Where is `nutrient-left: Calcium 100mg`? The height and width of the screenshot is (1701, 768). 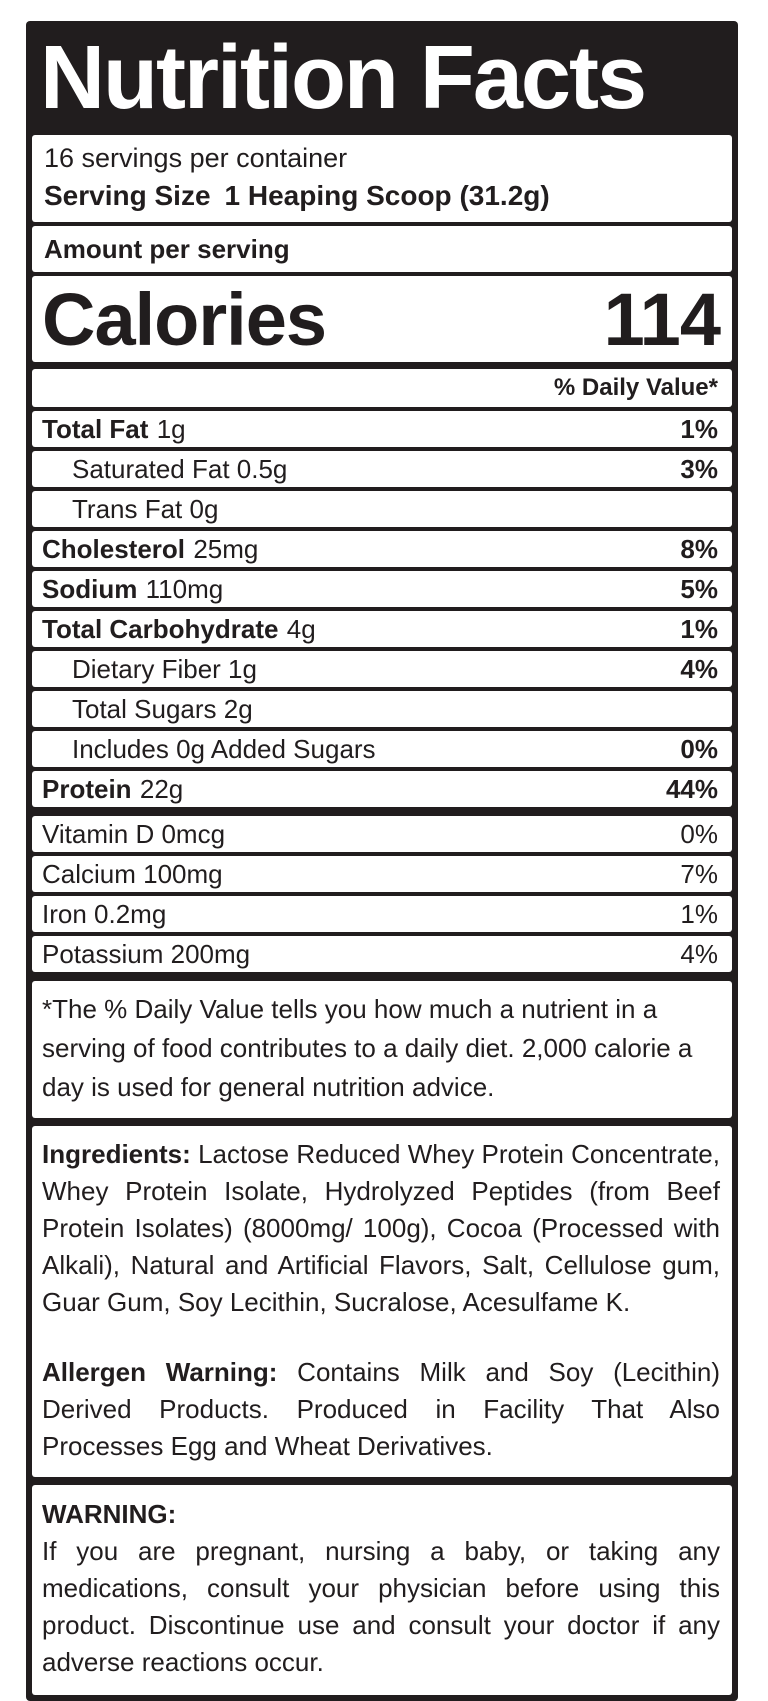 nutrient-left: Calcium 100mg is located at coordinates (132, 874).